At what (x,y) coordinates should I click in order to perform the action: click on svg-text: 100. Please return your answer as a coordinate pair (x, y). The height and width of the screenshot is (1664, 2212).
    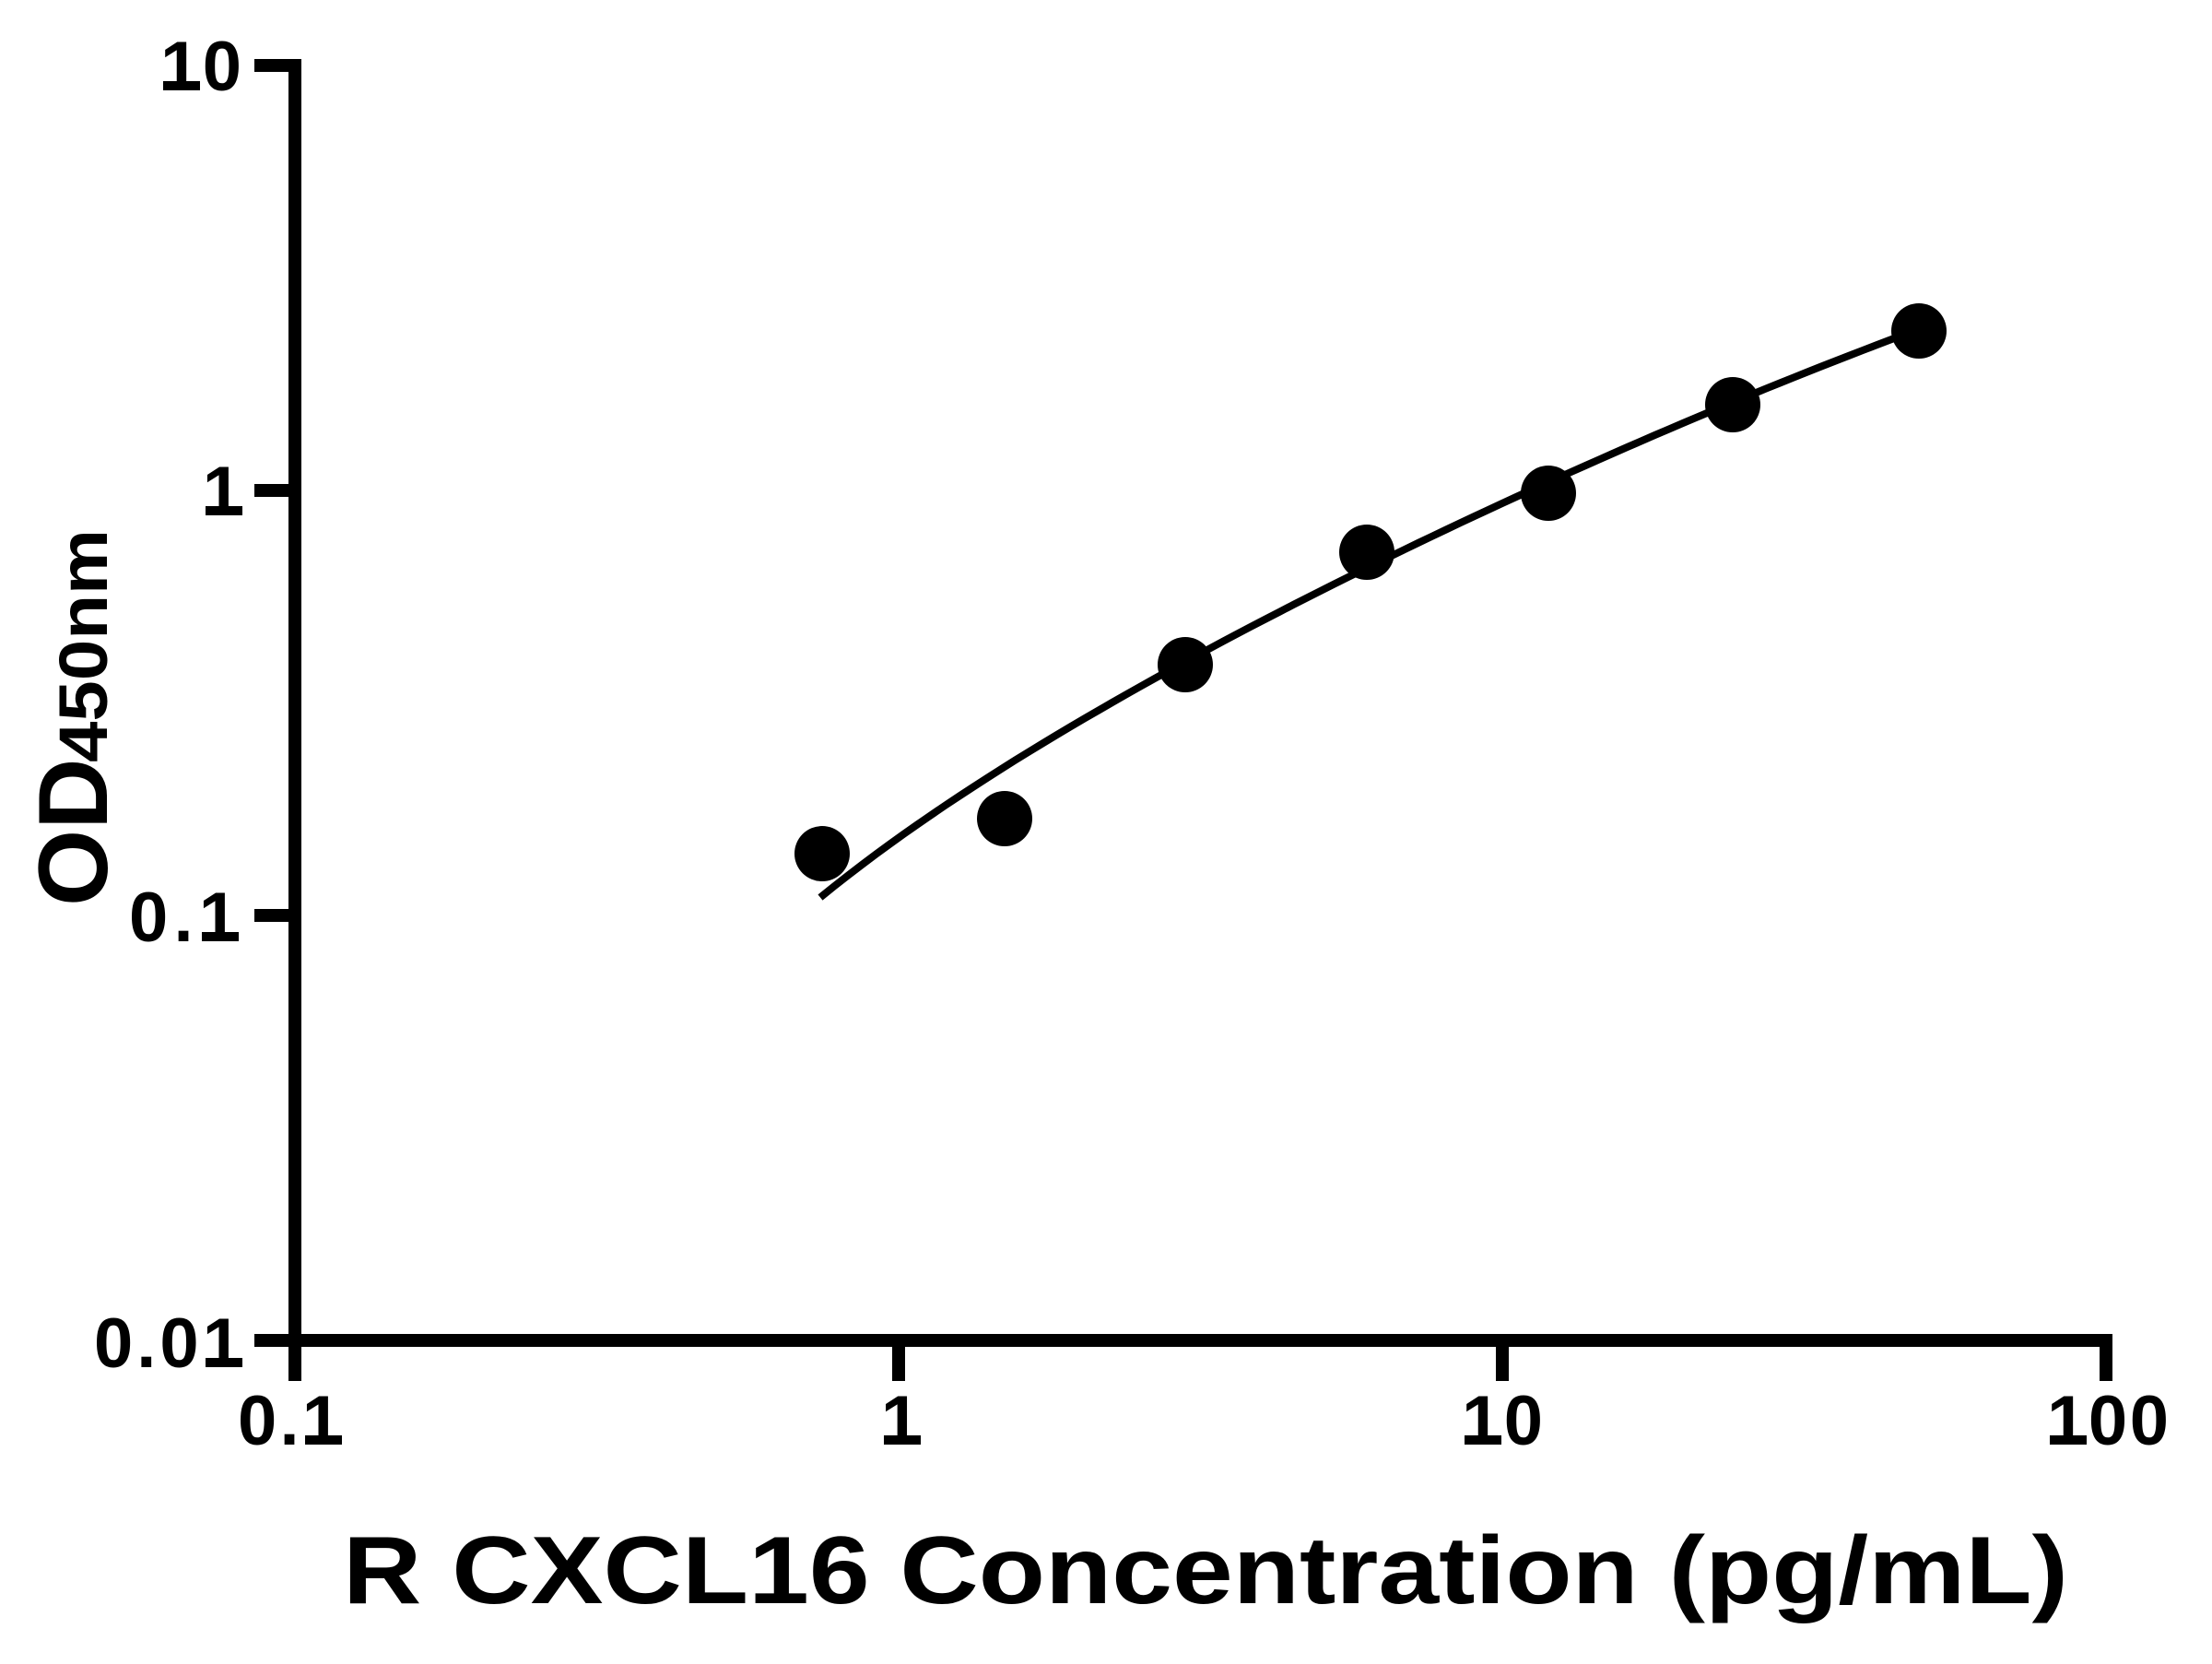
    Looking at the image, I should click on (2108, 1421).